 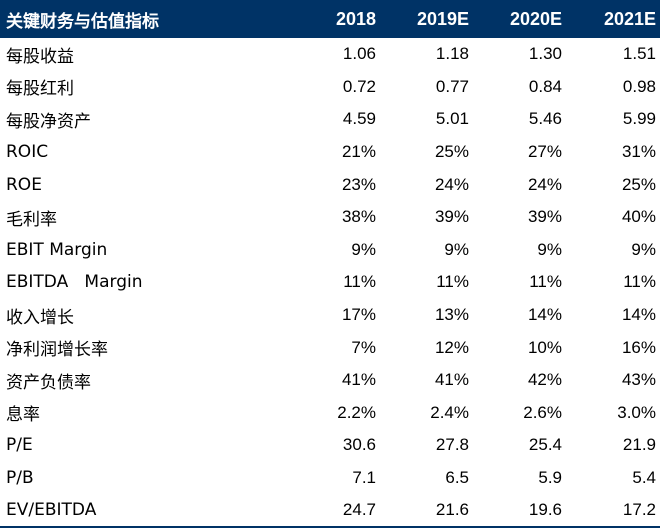 I want to click on row-value: 10%, so click(x=544, y=347).